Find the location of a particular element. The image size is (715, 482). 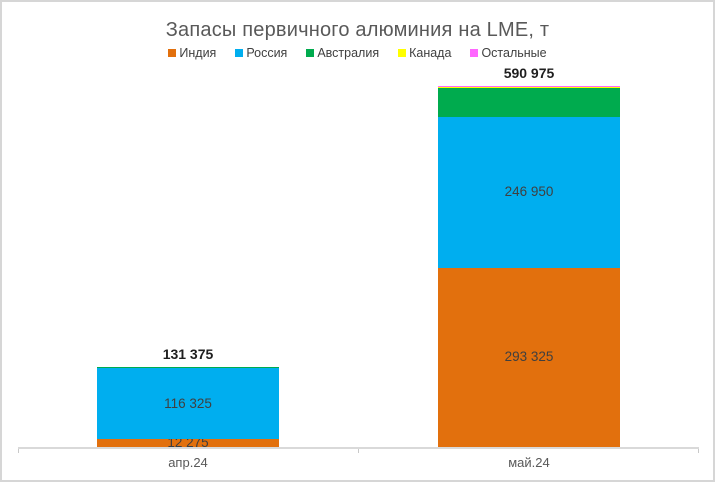

bar-segment-1-Австралия is located at coordinates (529, 102).